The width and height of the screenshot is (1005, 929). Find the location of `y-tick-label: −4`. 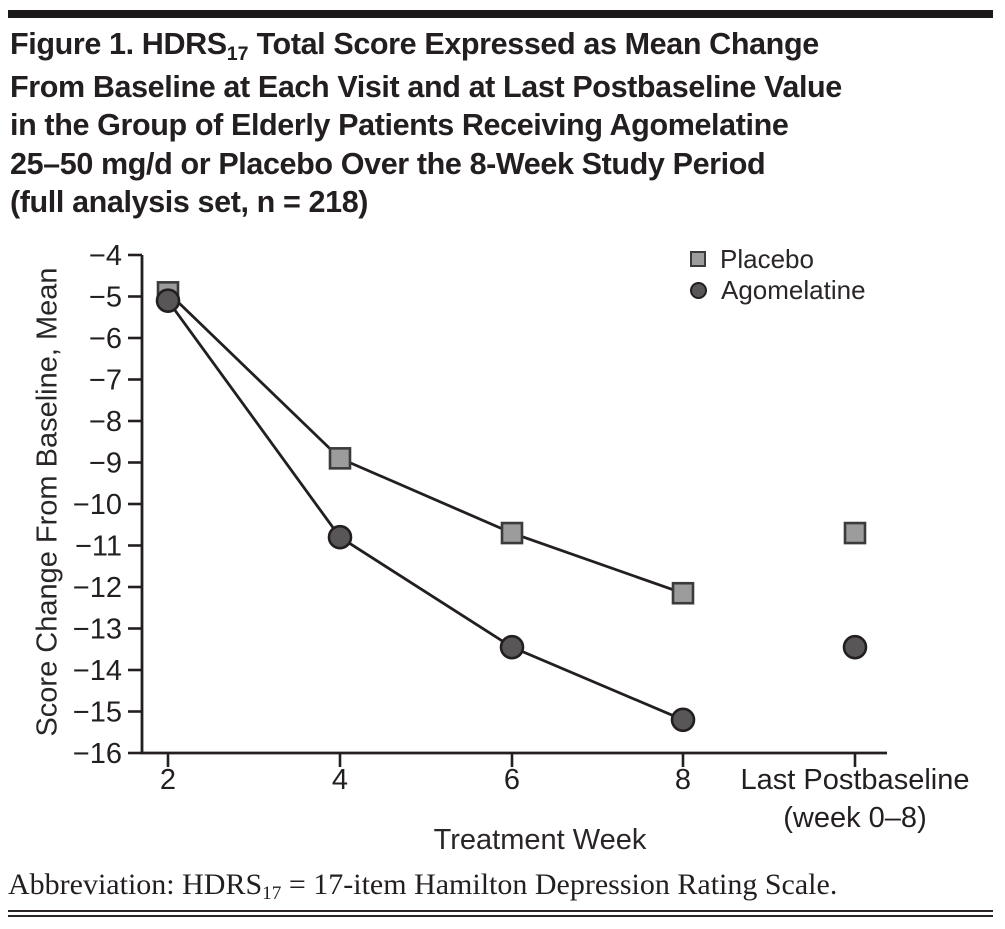

y-tick-label: −4 is located at coordinates (105, 256).